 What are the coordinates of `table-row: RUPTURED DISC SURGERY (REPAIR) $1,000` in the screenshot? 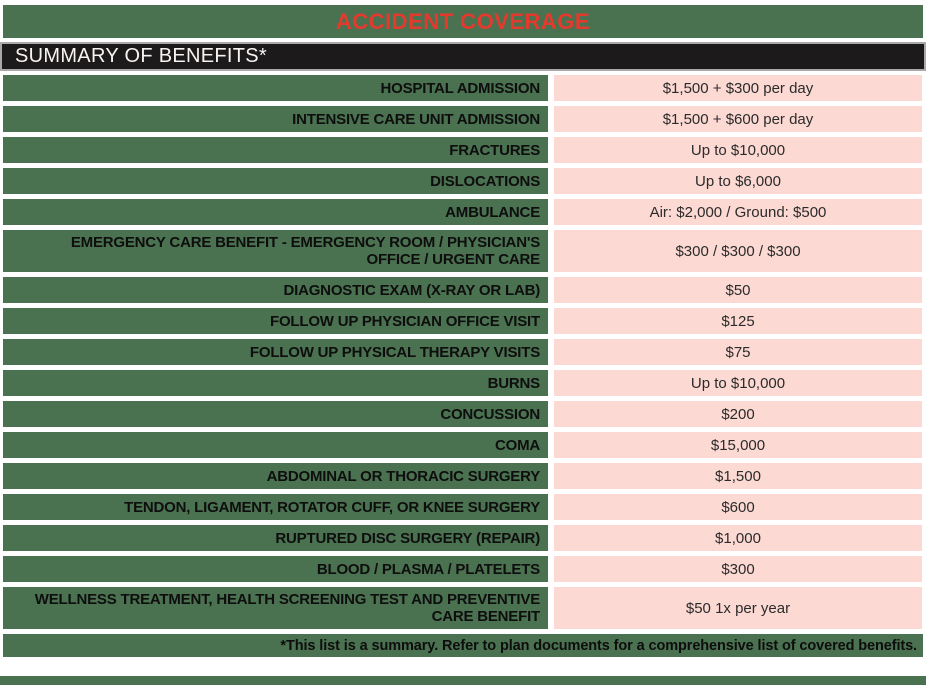 It's located at (462, 538).